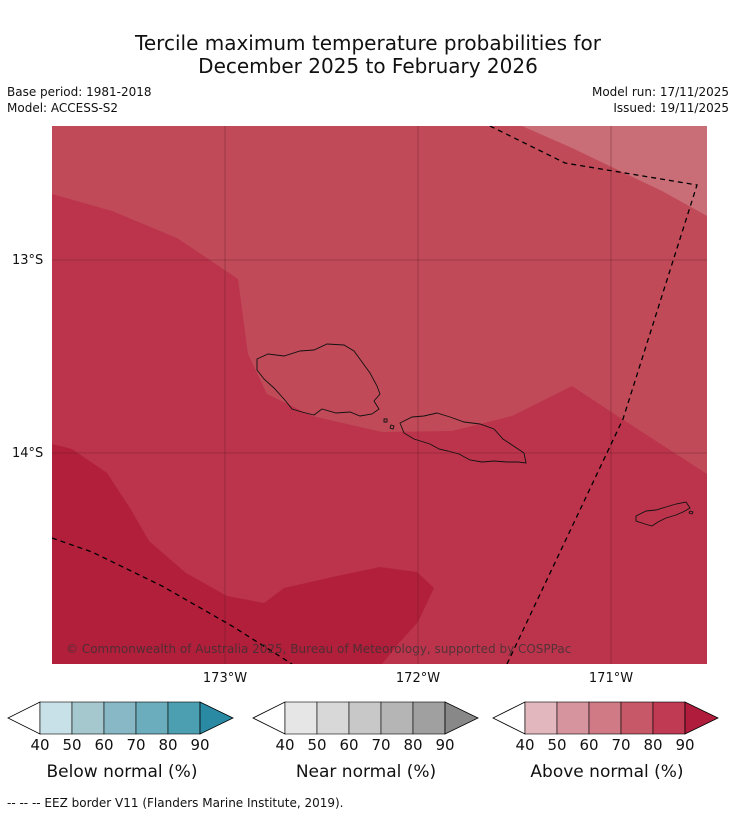 This screenshot has height=816, width=736. I want to click on colorbar-near-tick: 90, so click(445, 745).